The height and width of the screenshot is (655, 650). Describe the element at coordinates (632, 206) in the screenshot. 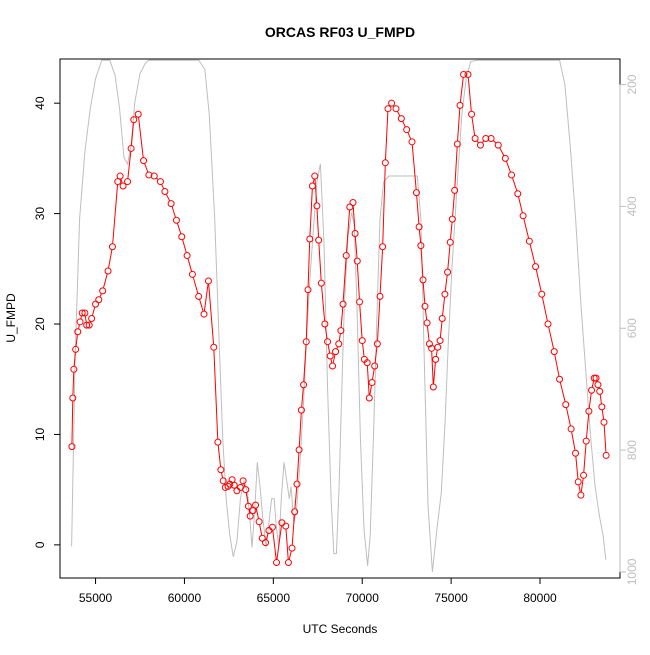

I see `y2-tick-label: 400` at that location.